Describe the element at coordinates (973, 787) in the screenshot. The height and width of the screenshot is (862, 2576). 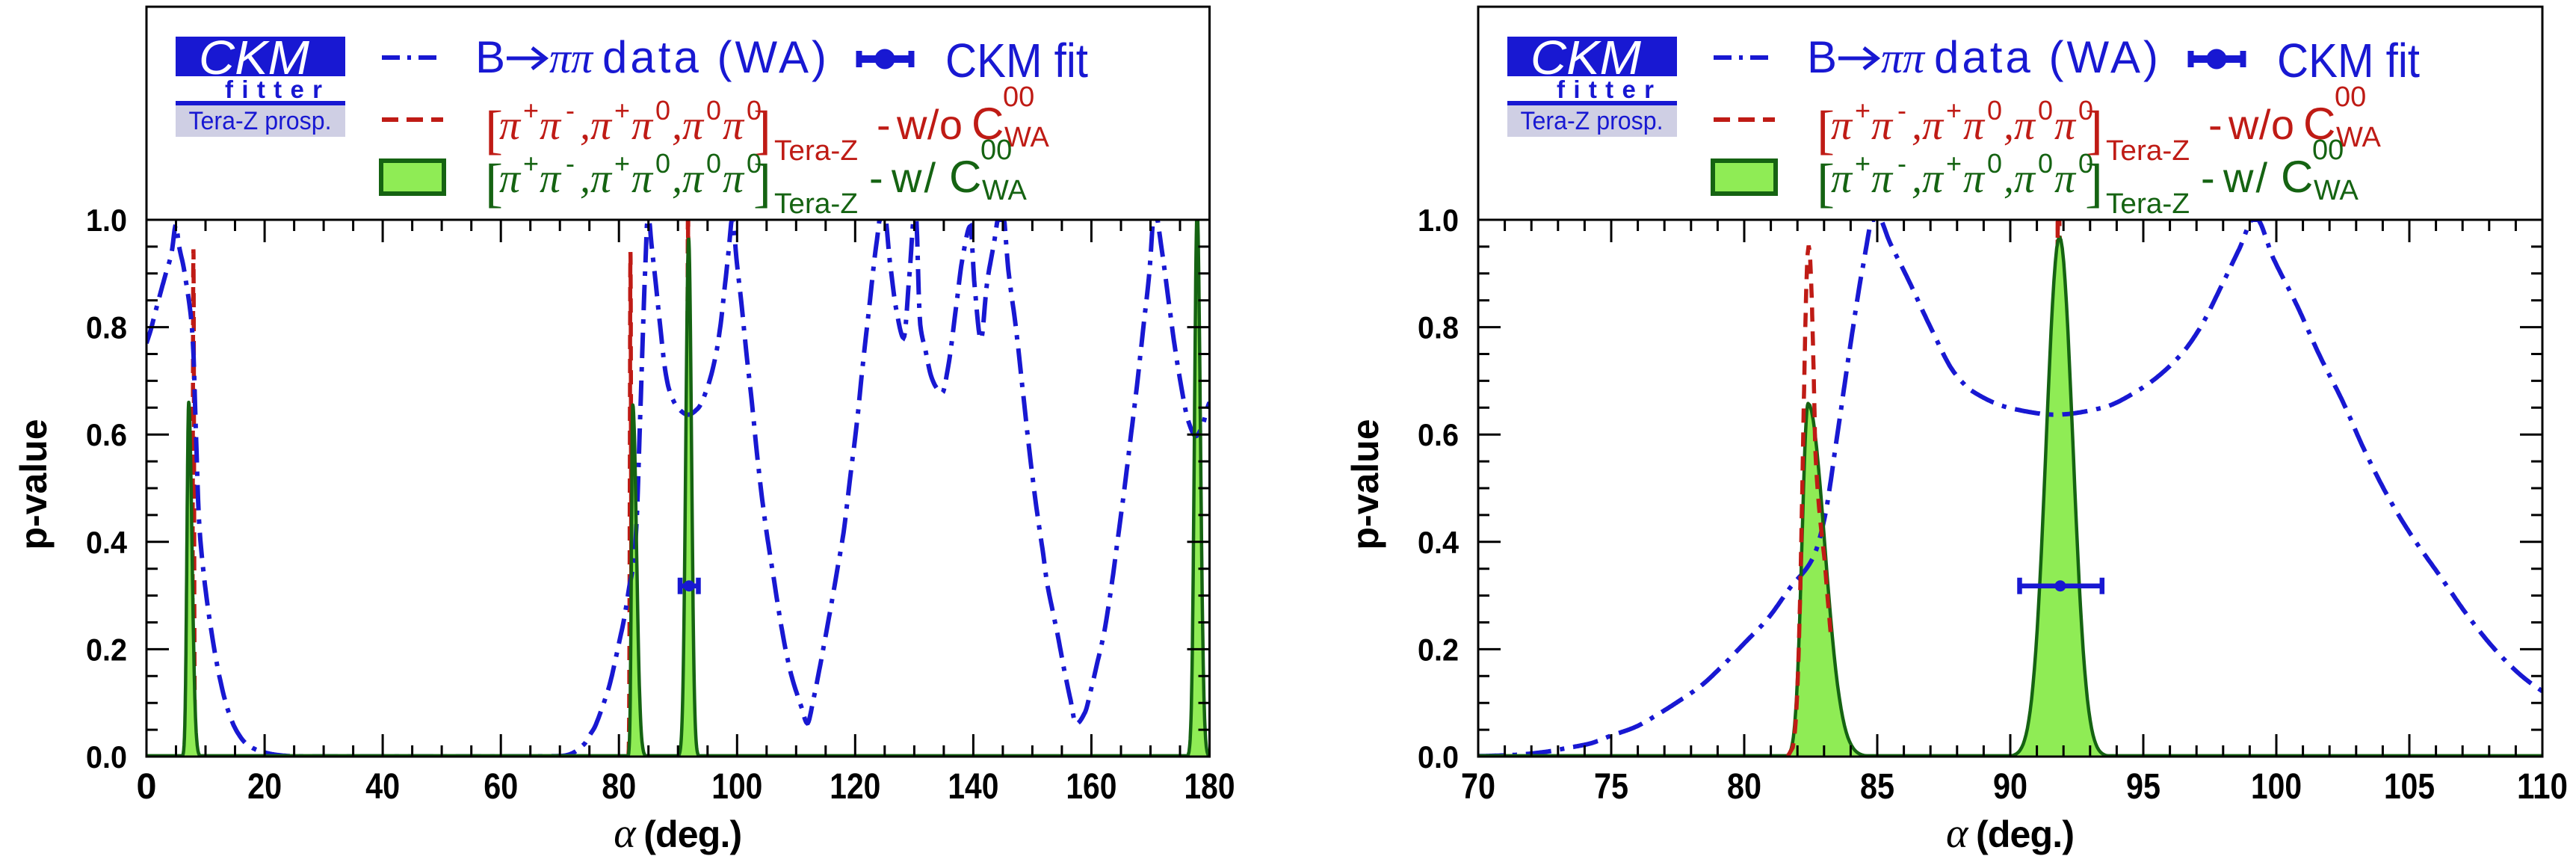
I see `svg-text: 140` at that location.